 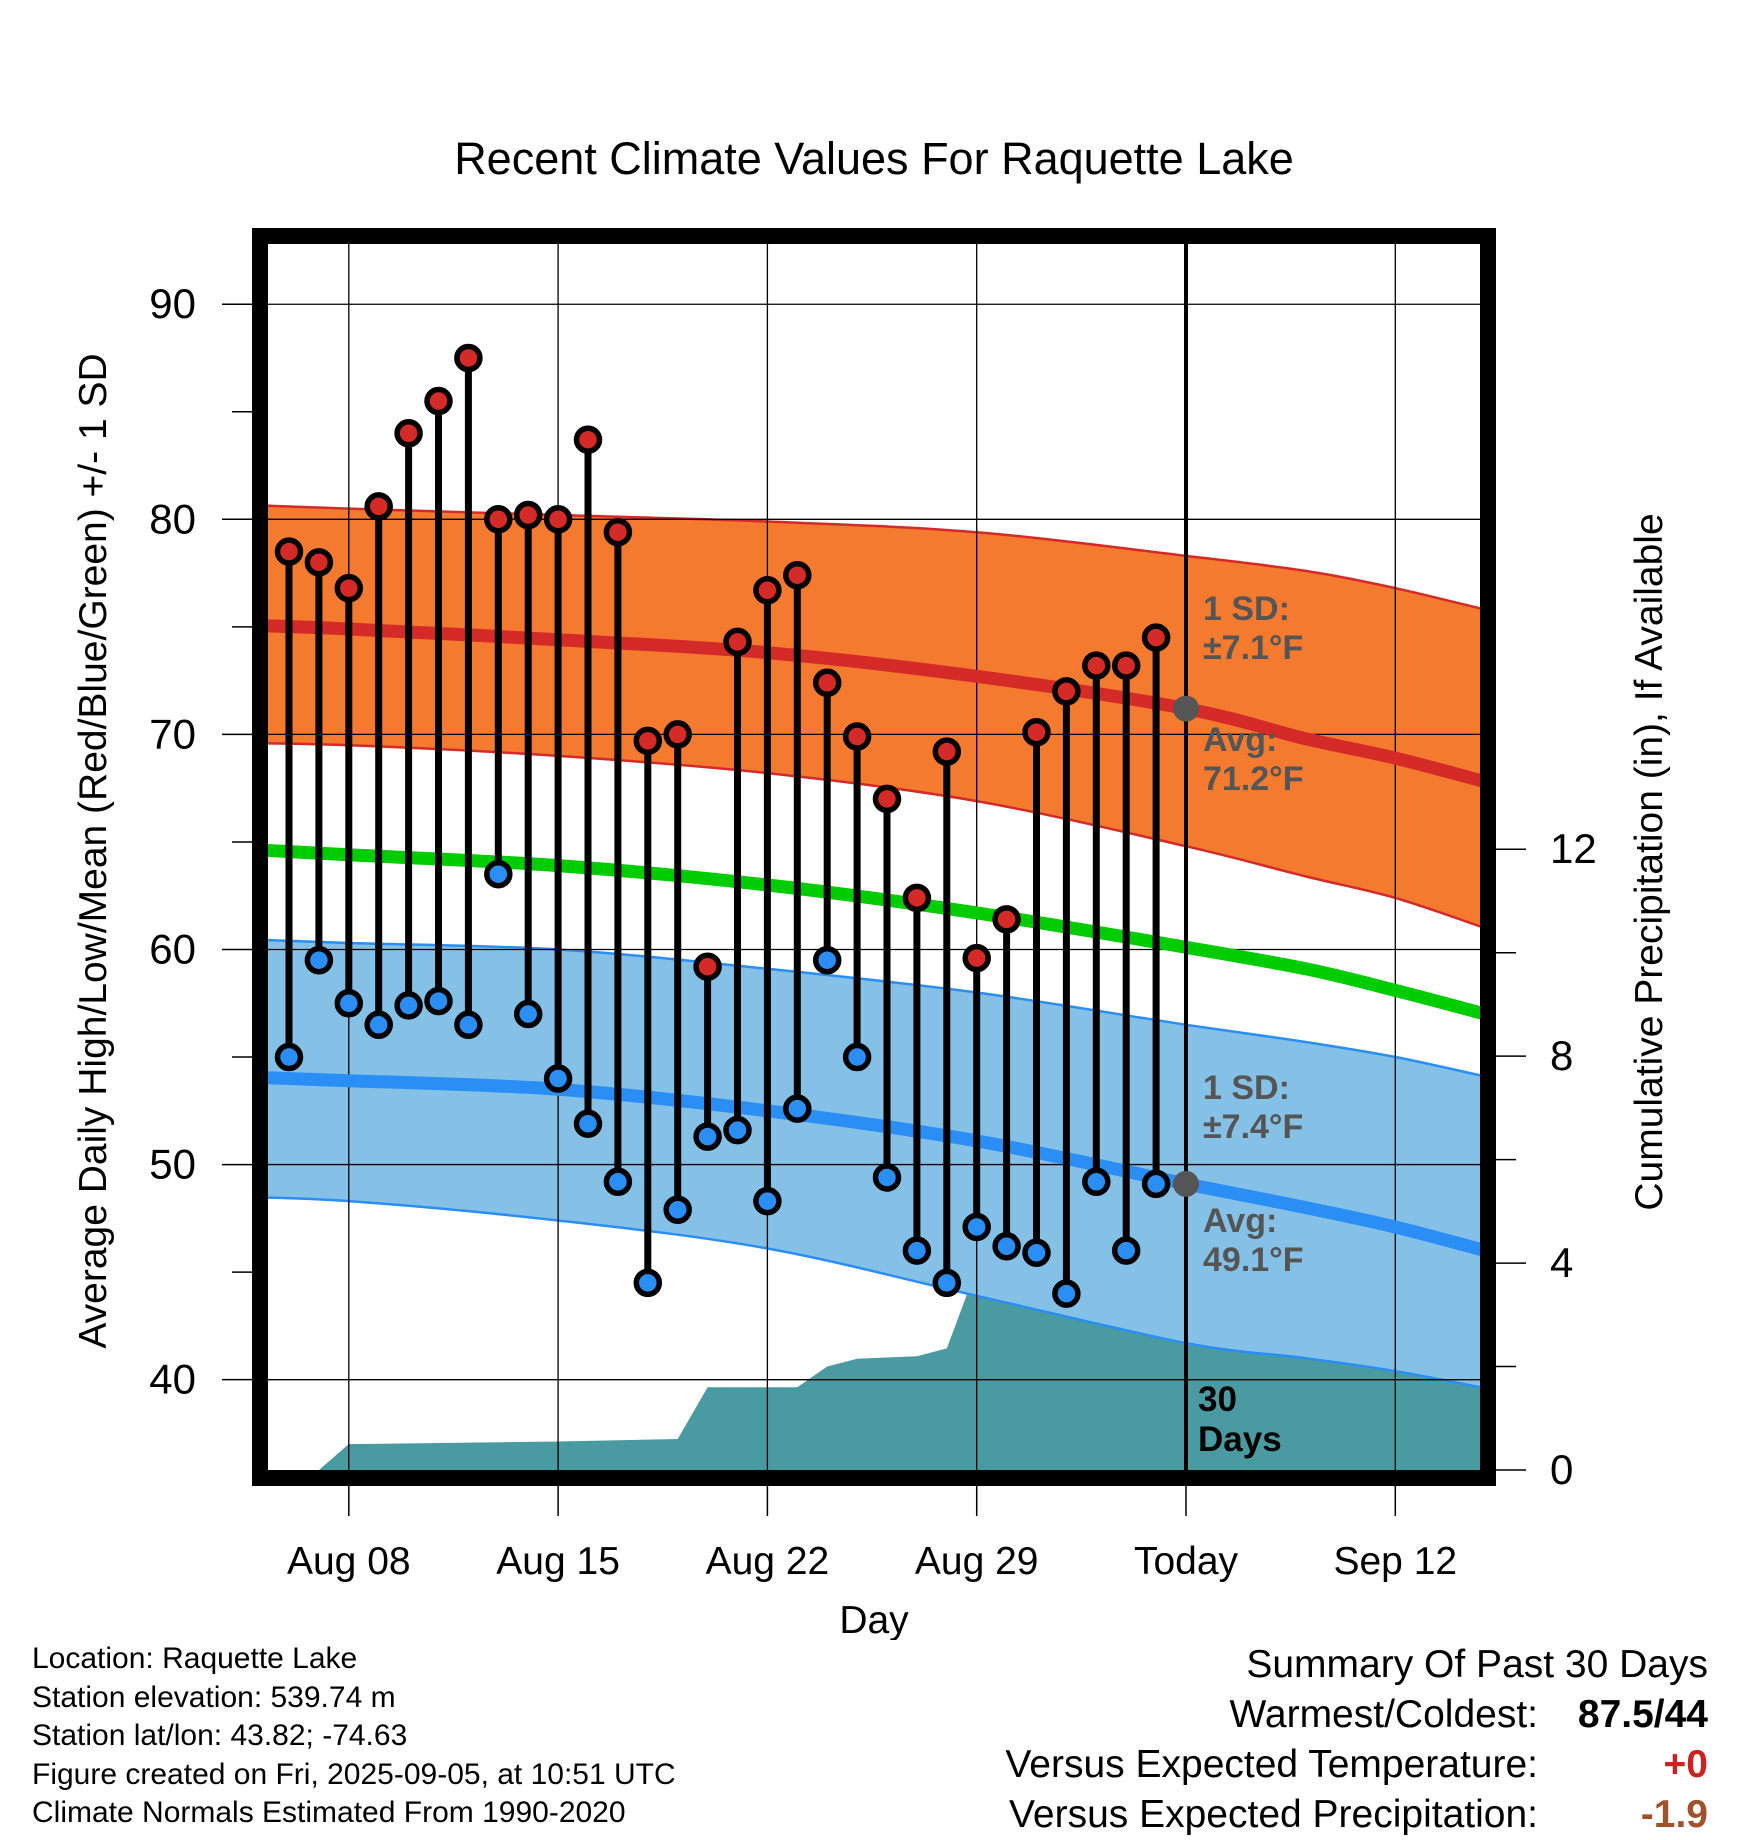 I want to click on y2-tick-label: 12, so click(x=1573, y=848).